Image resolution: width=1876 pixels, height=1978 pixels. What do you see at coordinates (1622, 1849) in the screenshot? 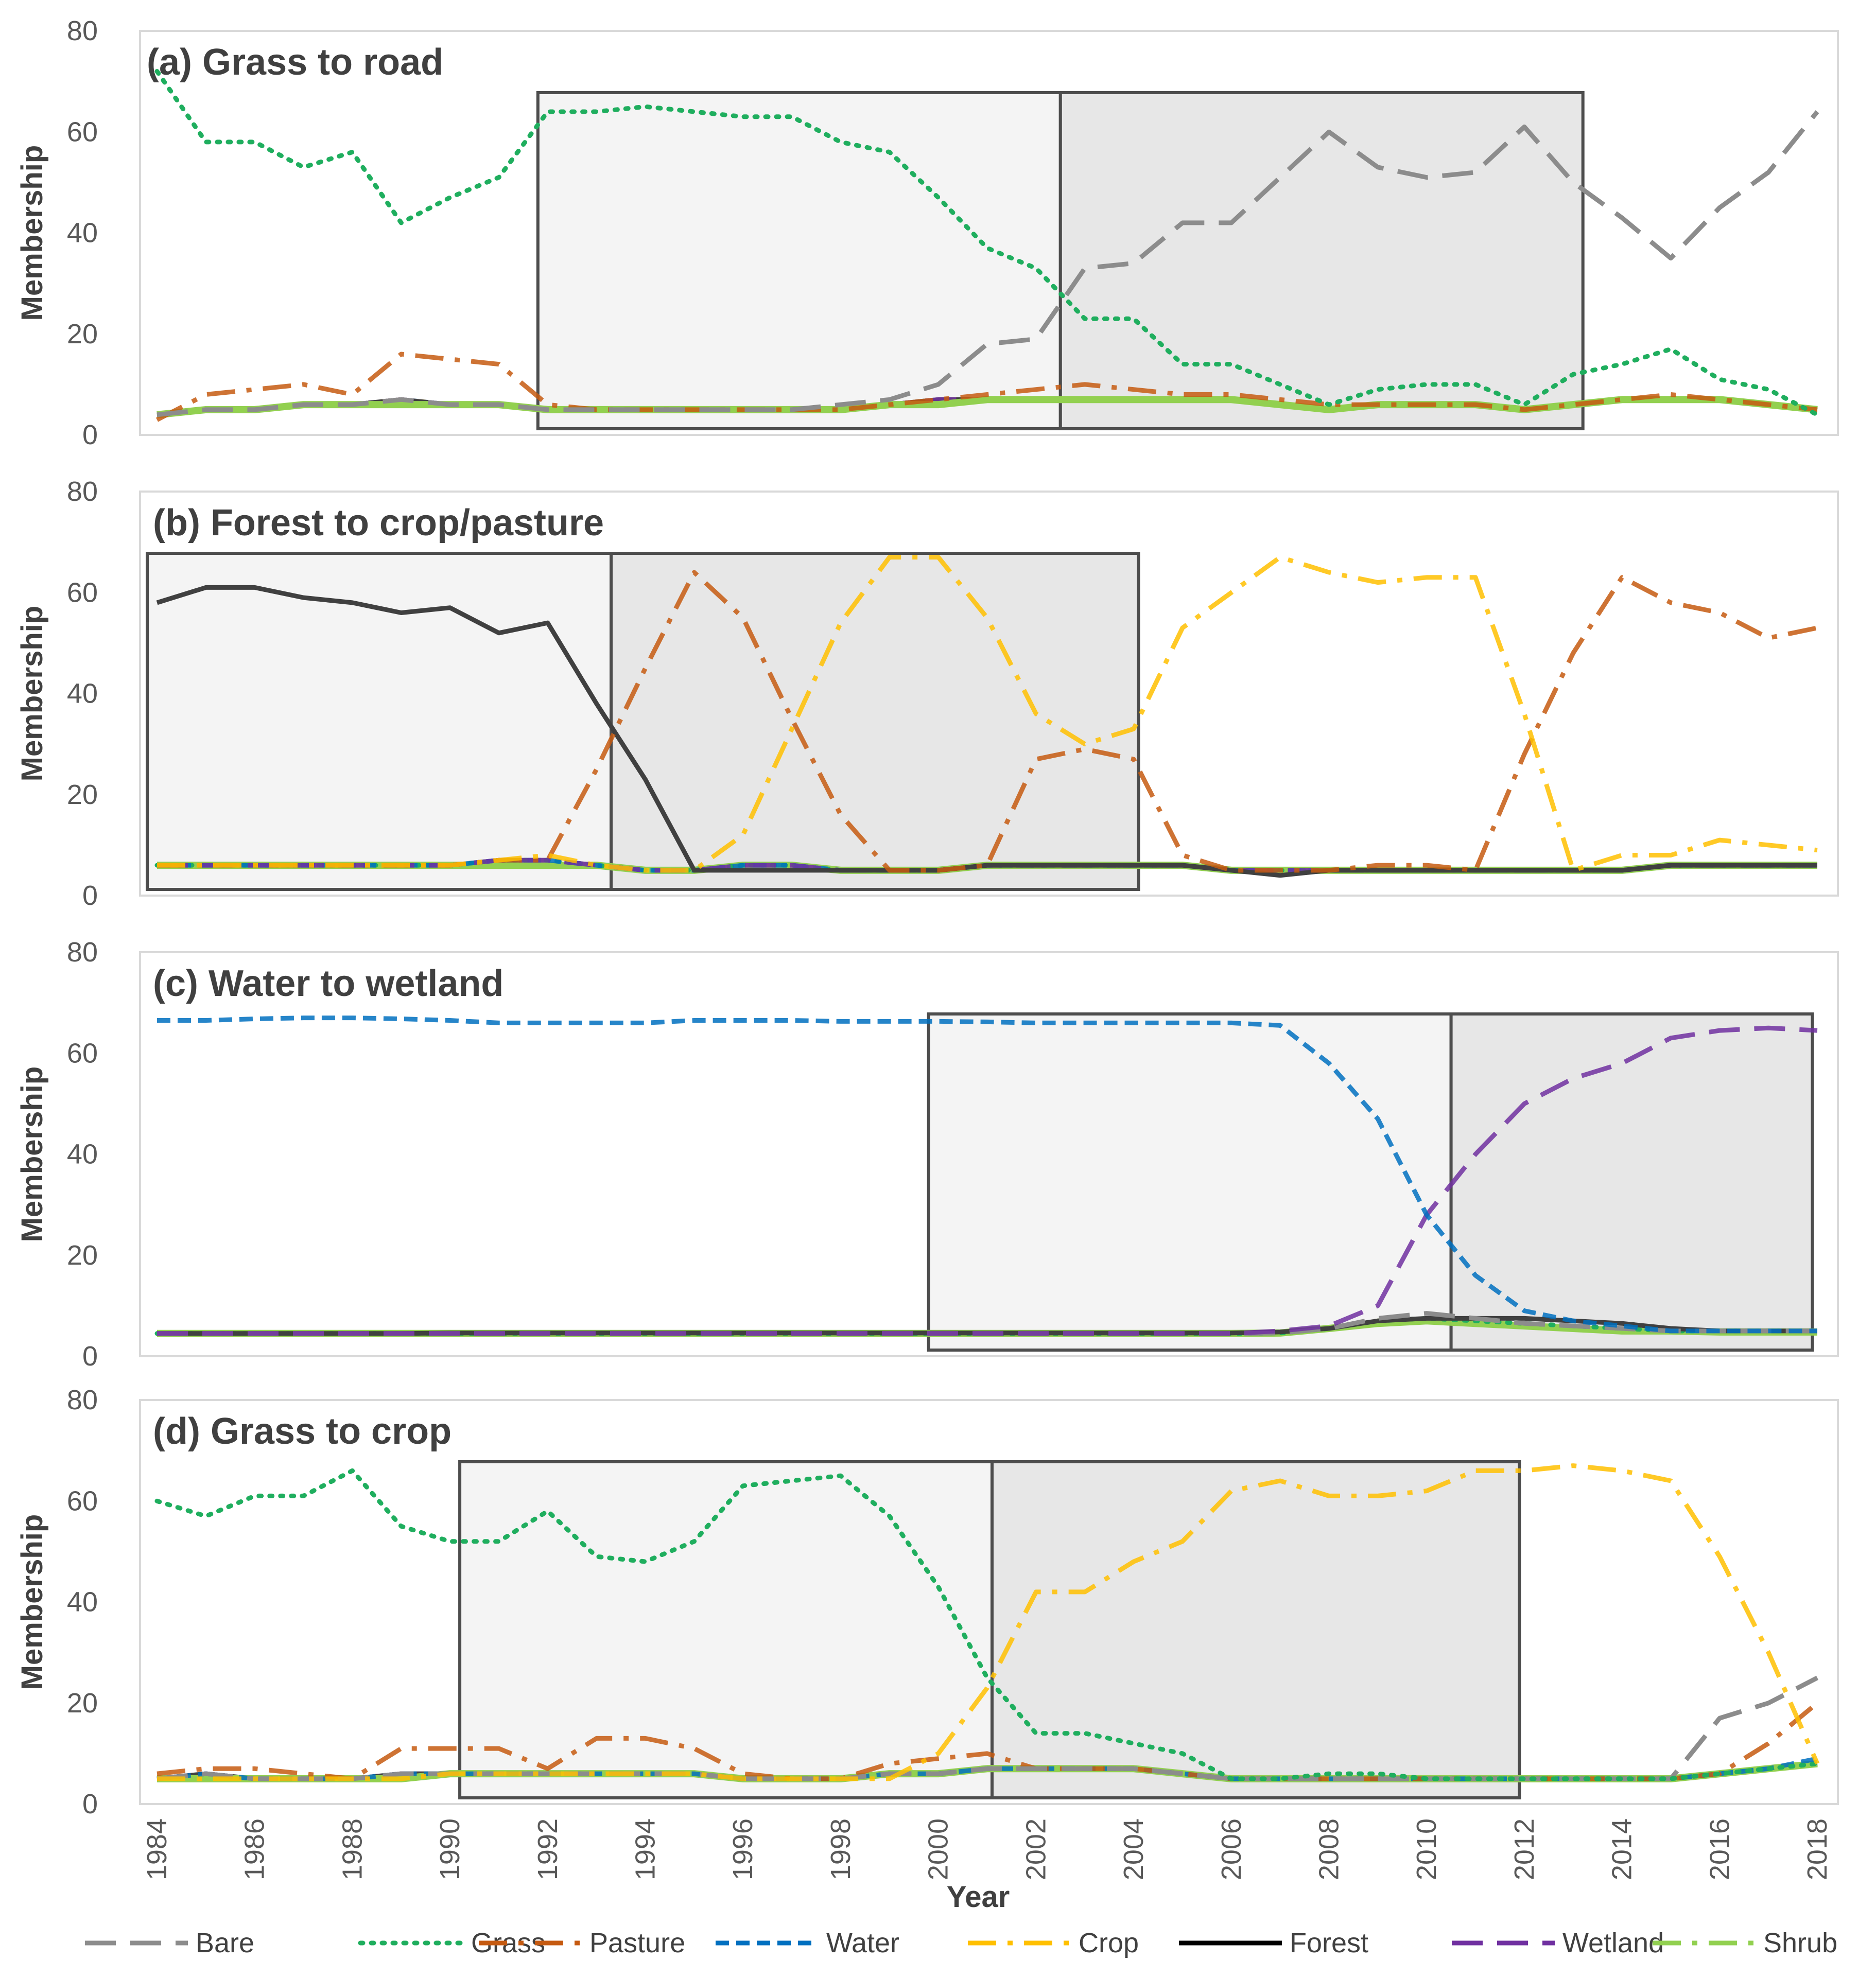
I see `x-tick-label: 2014` at bounding box center [1622, 1849].